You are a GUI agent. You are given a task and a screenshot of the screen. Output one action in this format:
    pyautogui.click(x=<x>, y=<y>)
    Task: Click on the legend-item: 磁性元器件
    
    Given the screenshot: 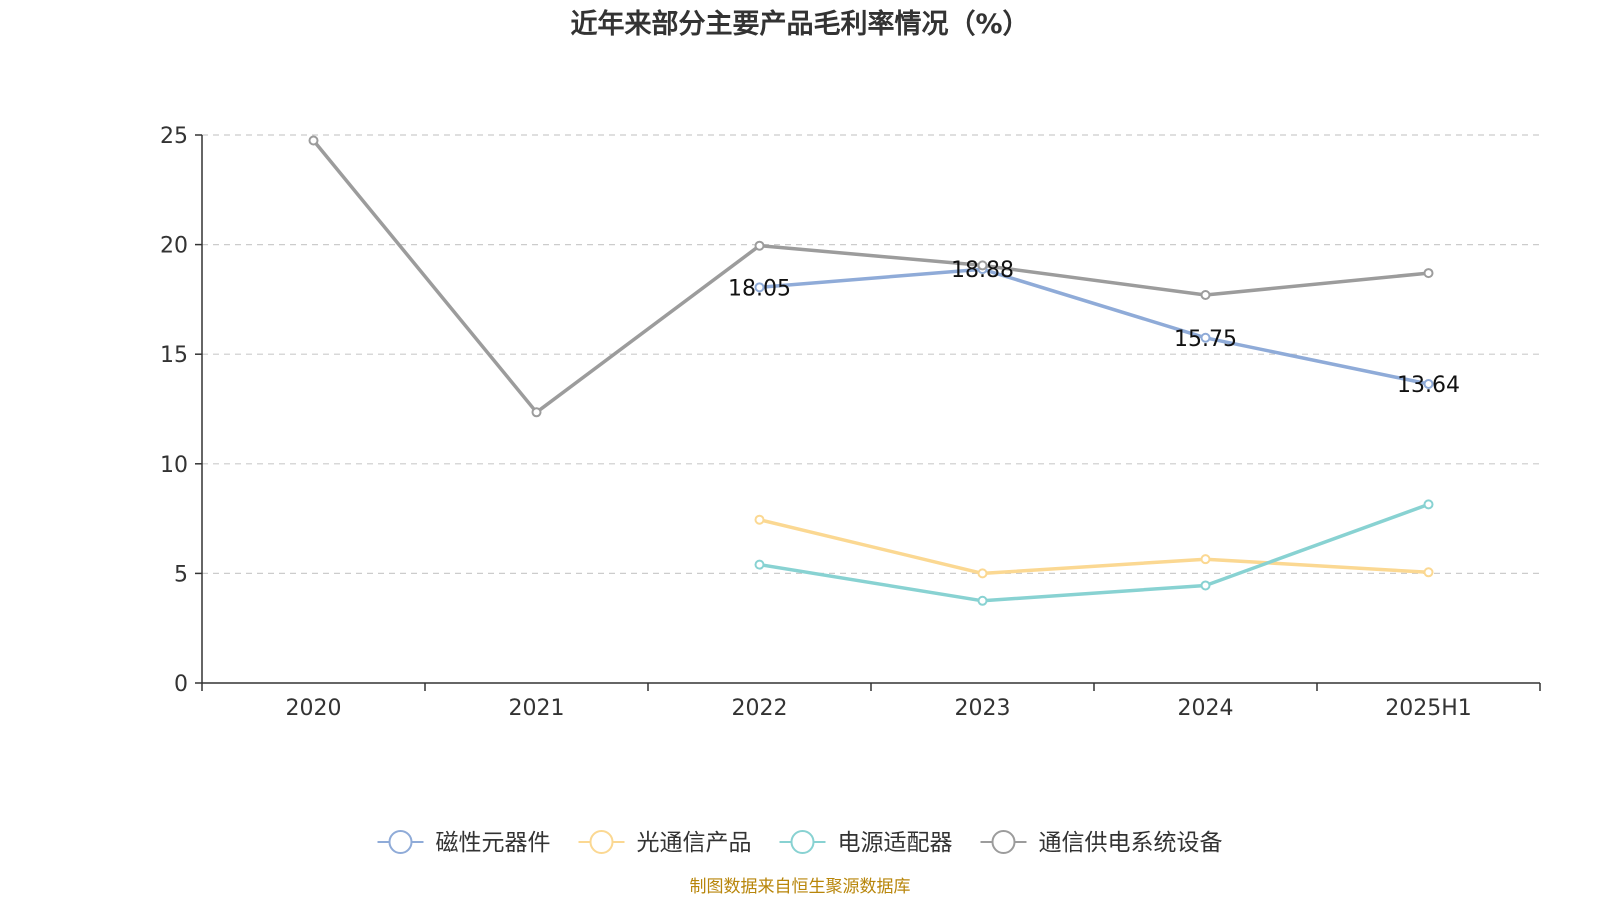 What is the action you would take?
    pyautogui.click(x=464, y=843)
    